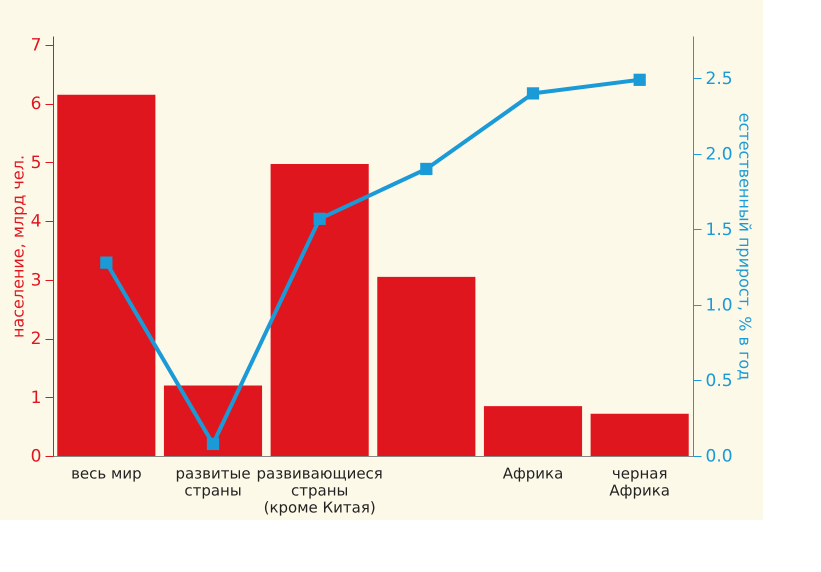  Describe the element at coordinates (719, 230) in the screenshot. I see `y2-tick-label: 1.5` at that location.